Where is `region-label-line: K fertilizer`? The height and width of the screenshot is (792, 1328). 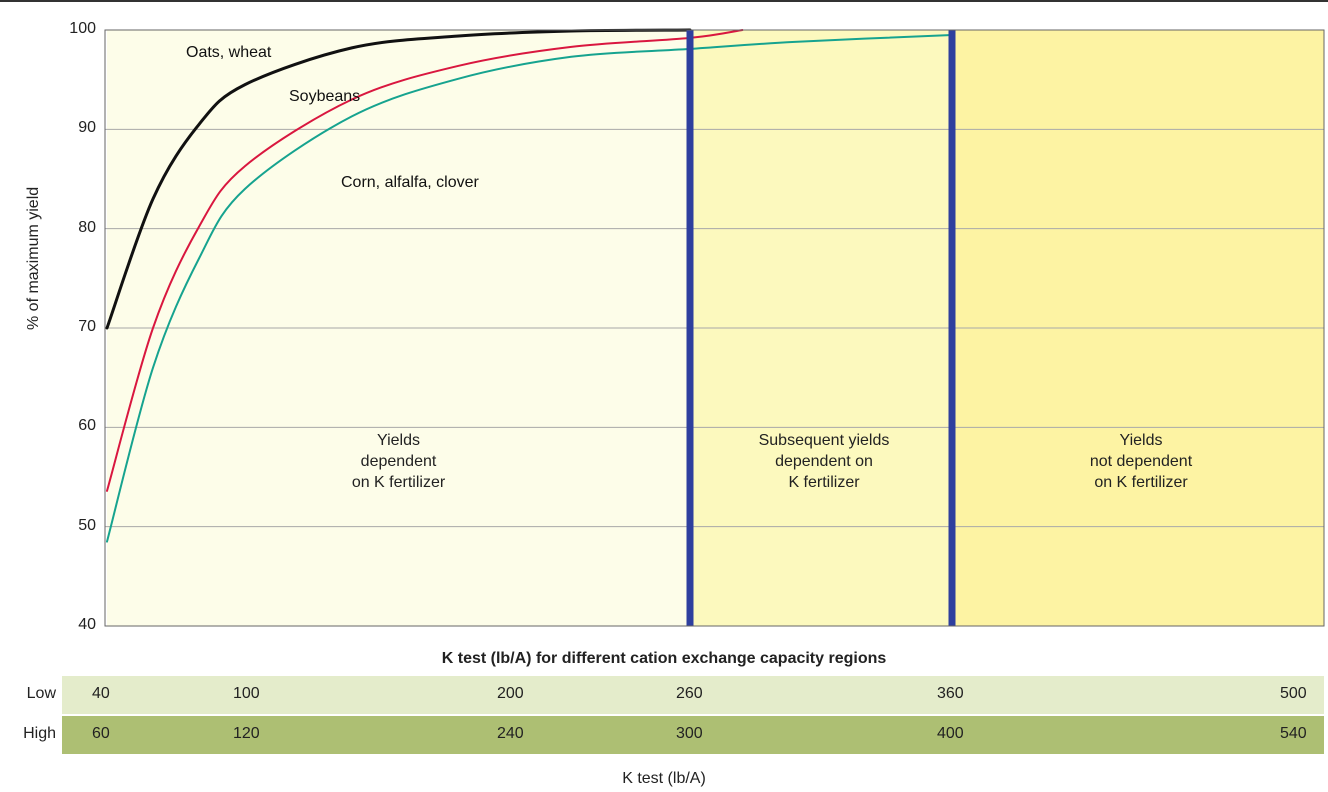
region-label-line: K fertilizer is located at coordinates (824, 482).